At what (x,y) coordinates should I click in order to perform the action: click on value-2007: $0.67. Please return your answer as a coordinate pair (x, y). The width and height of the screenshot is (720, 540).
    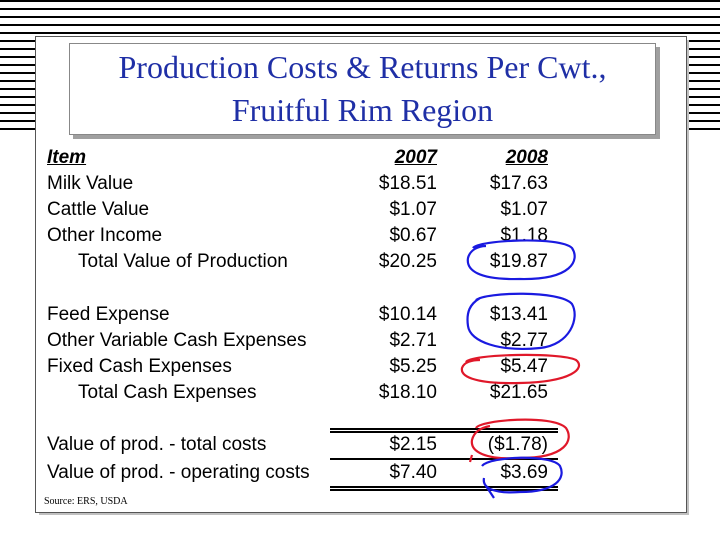
    Looking at the image, I should click on (413, 235).